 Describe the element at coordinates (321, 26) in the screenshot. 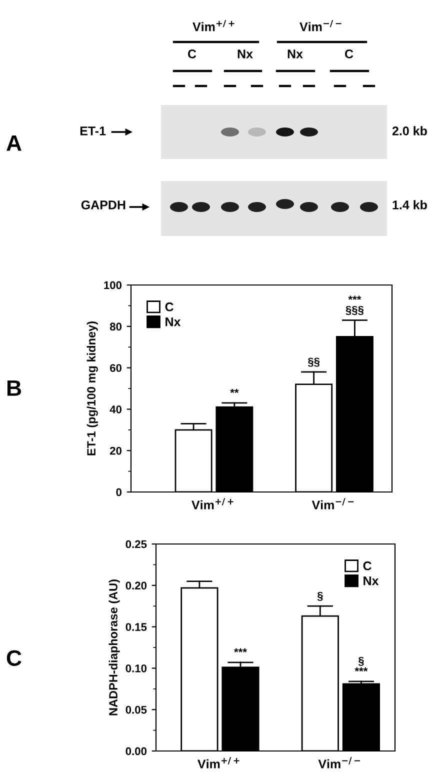

I see `text: Vim$^{−/−}$` at that location.